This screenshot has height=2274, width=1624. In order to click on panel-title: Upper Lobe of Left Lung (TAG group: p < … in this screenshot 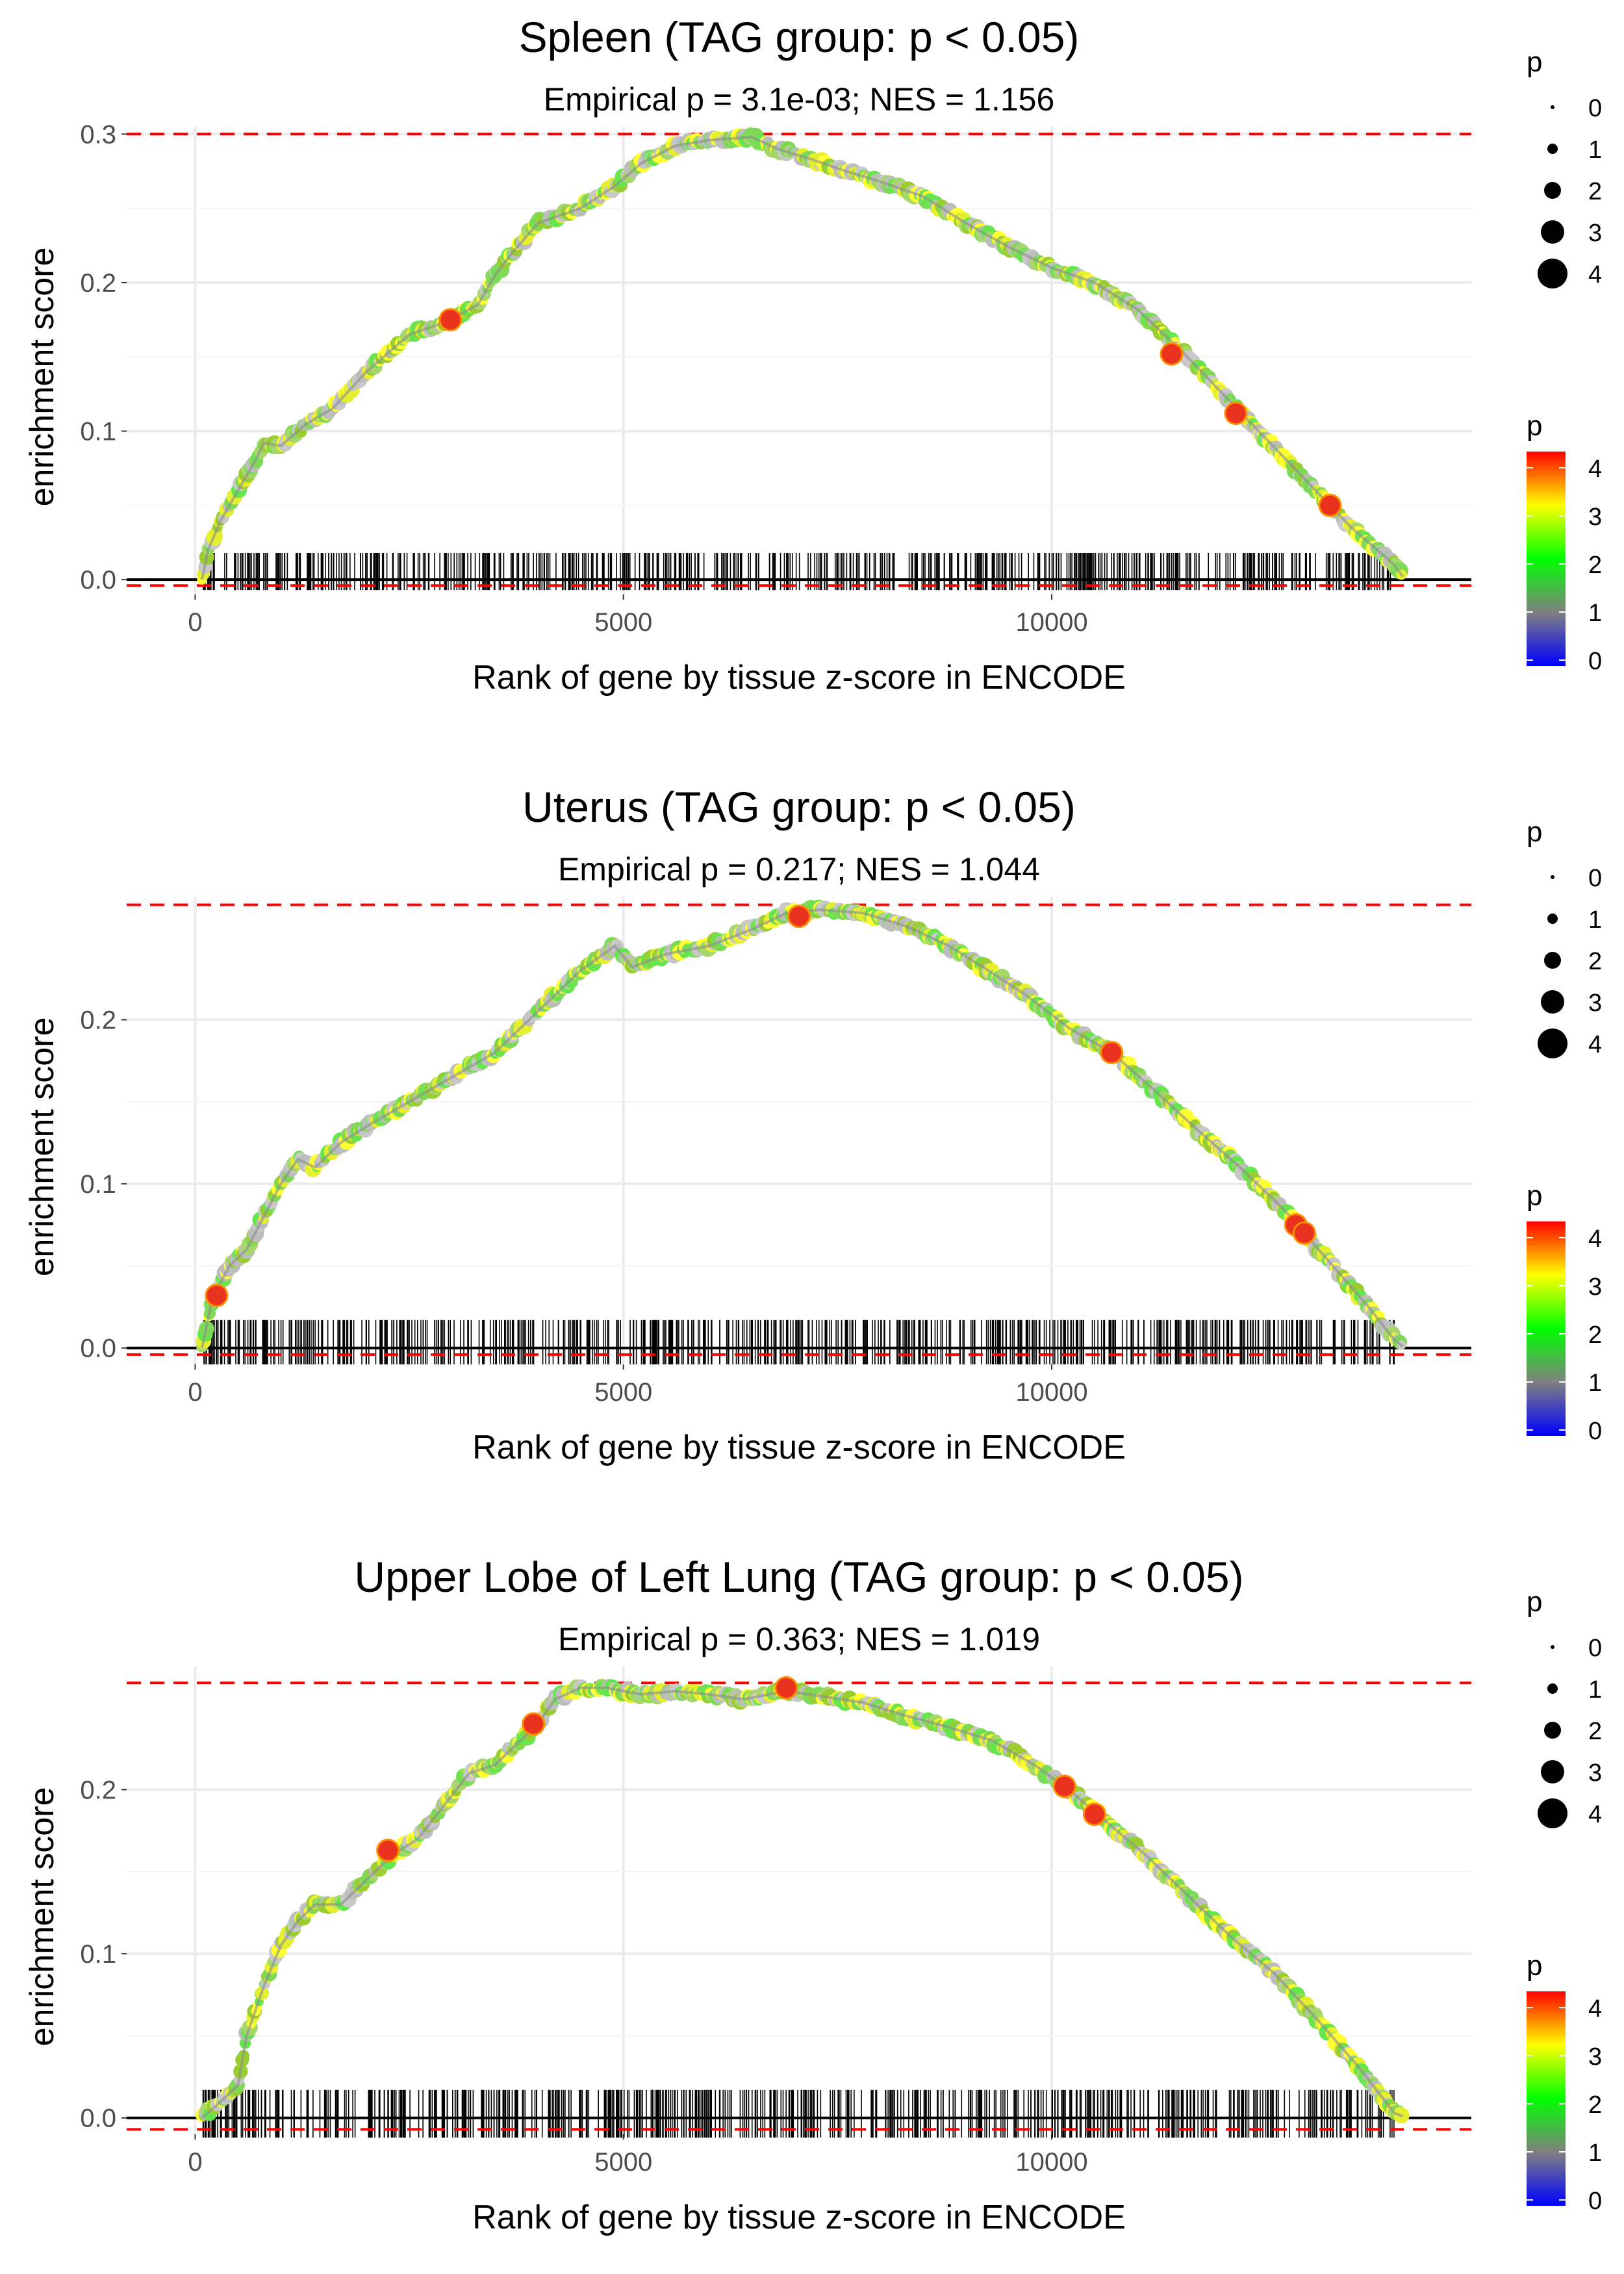, I will do `click(798, 1577)`.